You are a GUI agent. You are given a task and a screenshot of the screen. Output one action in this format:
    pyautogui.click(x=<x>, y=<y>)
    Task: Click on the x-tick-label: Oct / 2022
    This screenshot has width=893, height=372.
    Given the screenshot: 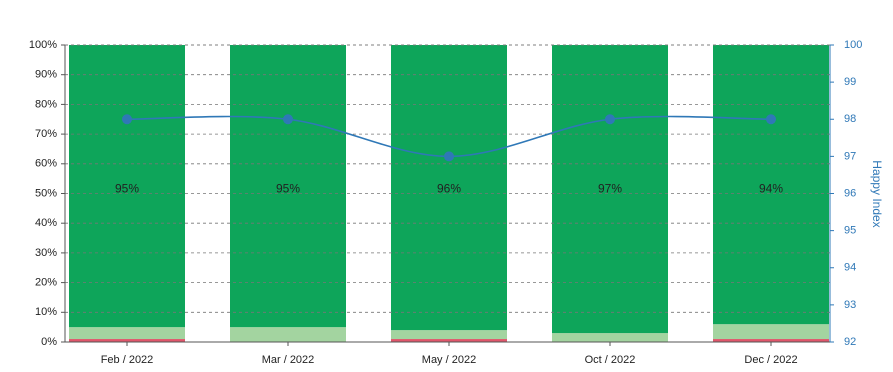 What is the action you would take?
    pyautogui.click(x=610, y=360)
    